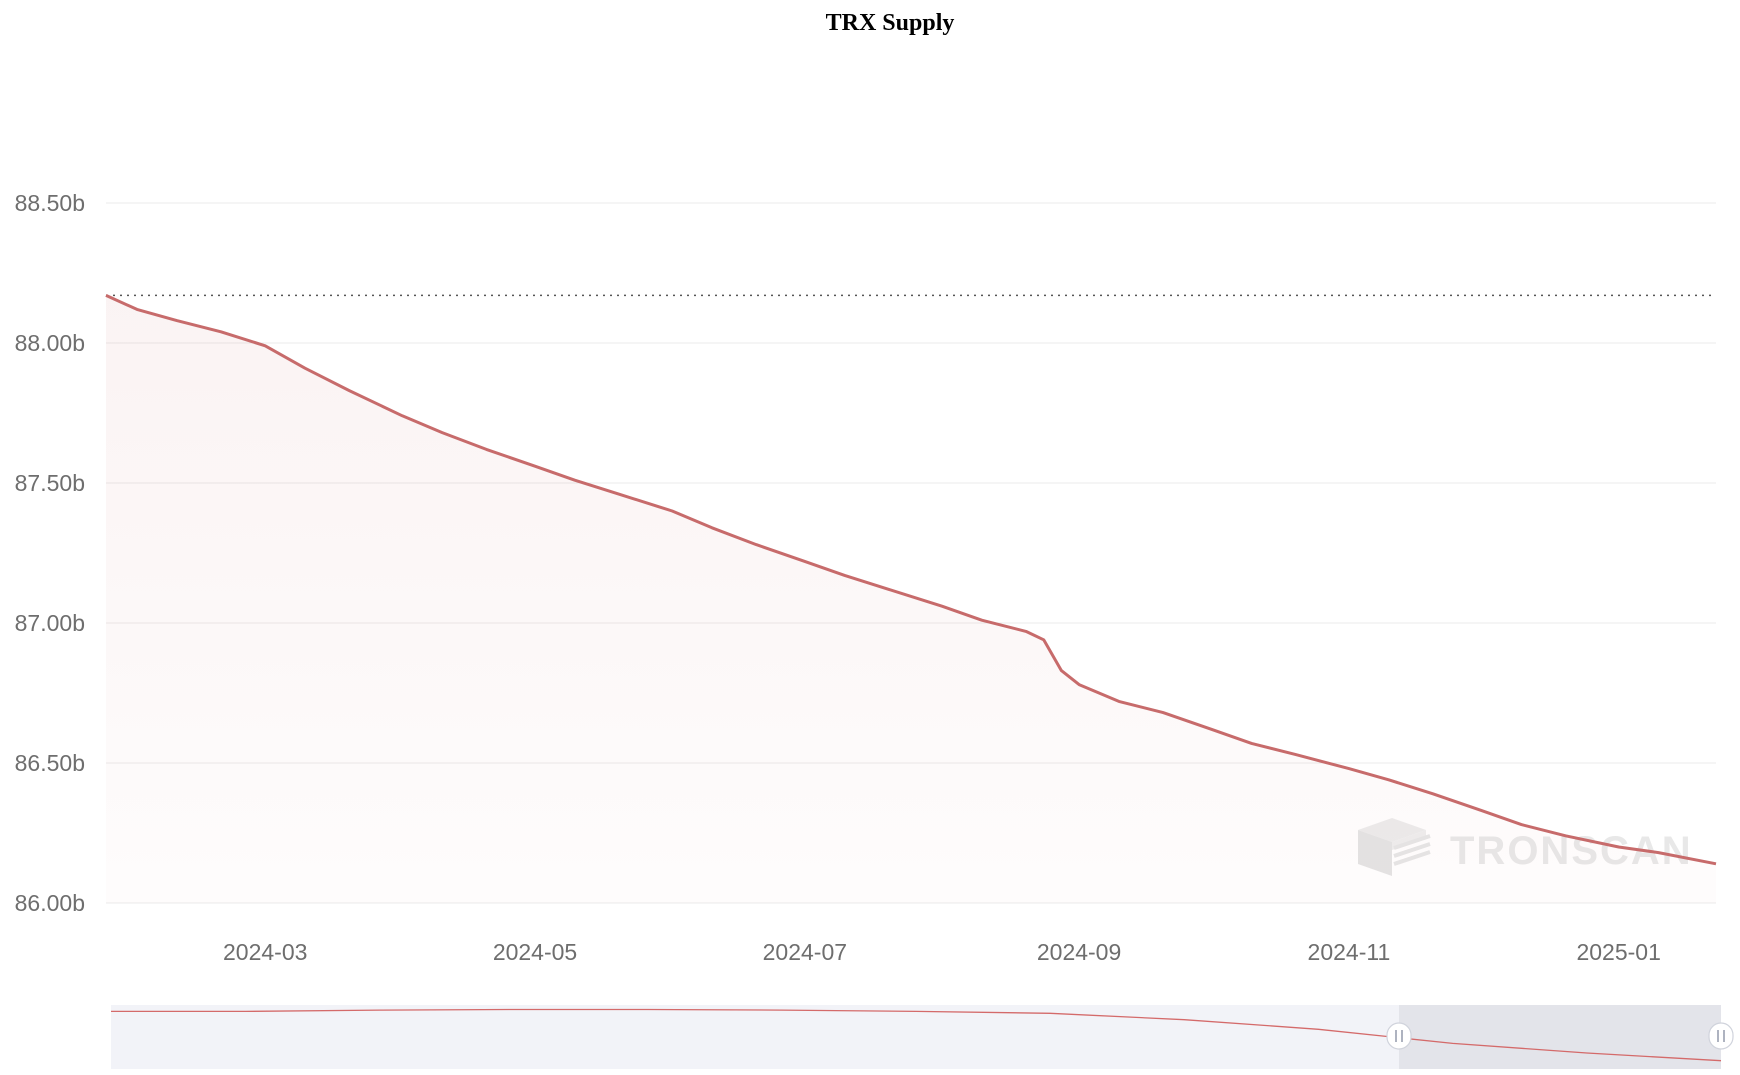 The width and height of the screenshot is (1740, 1075). What do you see at coordinates (50, 343) in the screenshot?
I see `y-tick-label: 88.00b` at bounding box center [50, 343].